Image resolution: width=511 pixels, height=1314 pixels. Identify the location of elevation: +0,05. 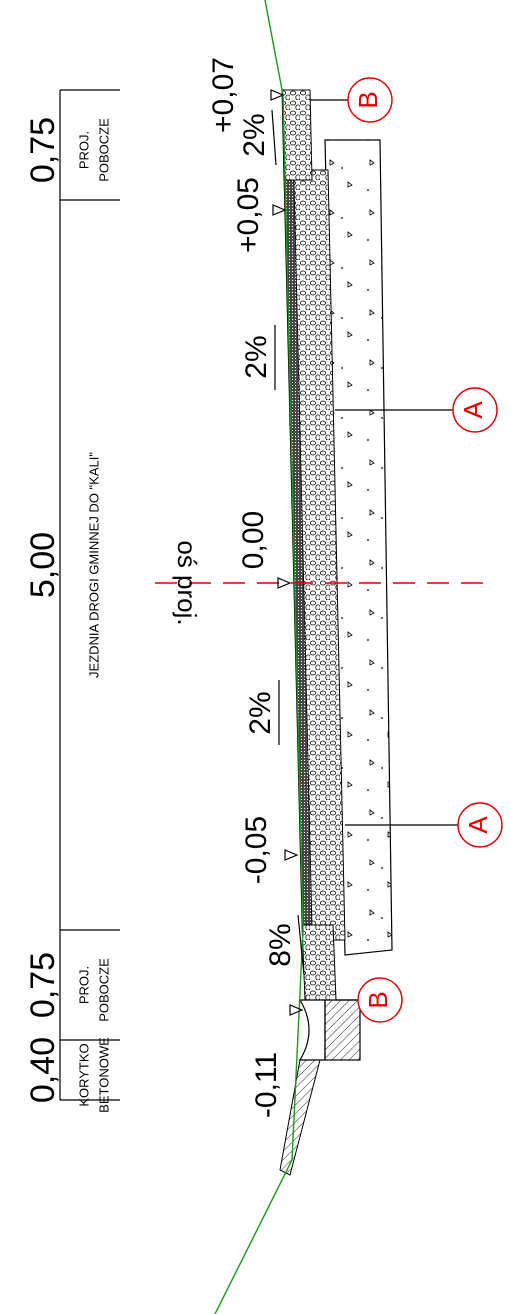
(248, 215).